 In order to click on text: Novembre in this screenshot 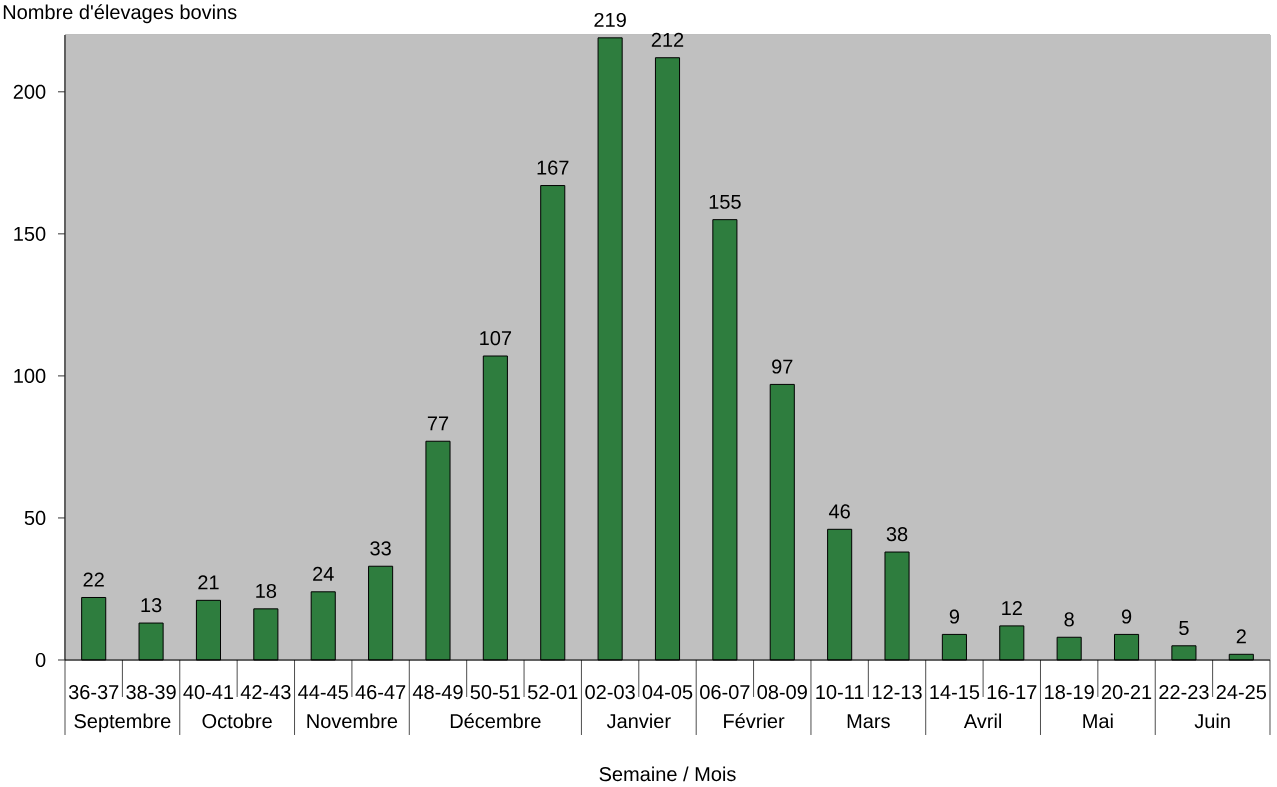, I will do `click(352, 721)`.